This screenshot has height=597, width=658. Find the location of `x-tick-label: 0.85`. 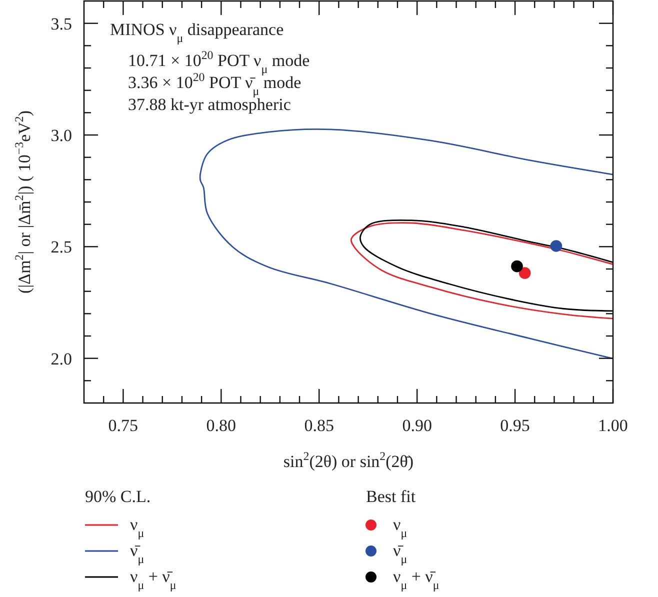

x-tick-label: 0.85 is located at coordinates (319, 425).